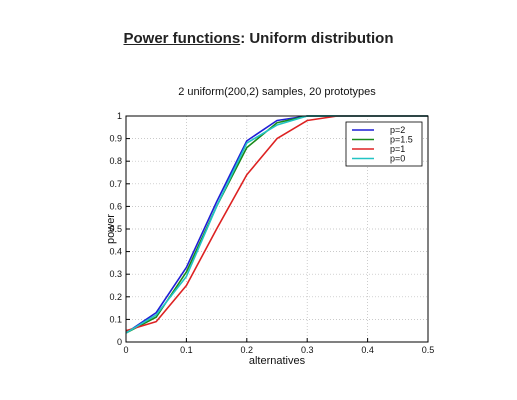 Image resolution: width=517 pixels, height=400 pixels. I want to click on x-tick-label: 0.3, so click(307, 350).